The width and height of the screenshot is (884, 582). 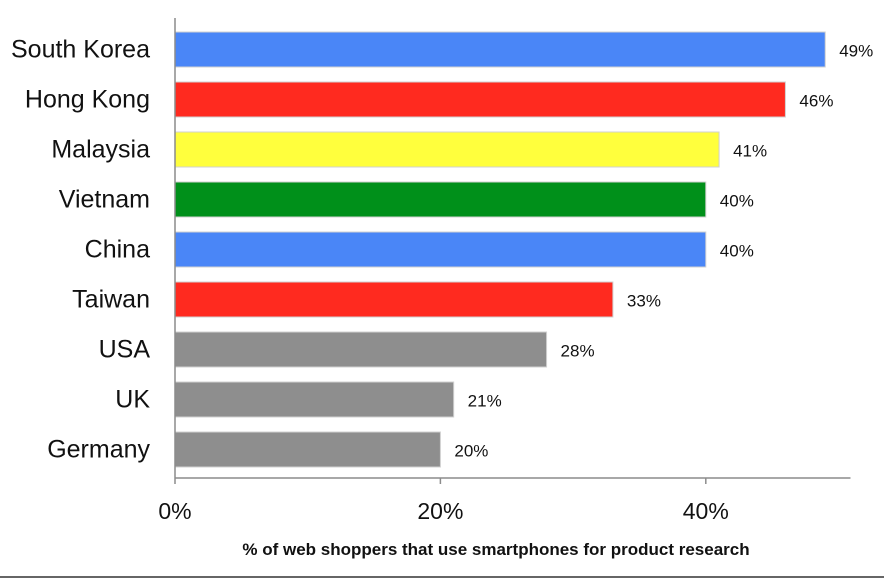 I want to click on x-tick-label-0: 0%, so click(x=174, y=511).